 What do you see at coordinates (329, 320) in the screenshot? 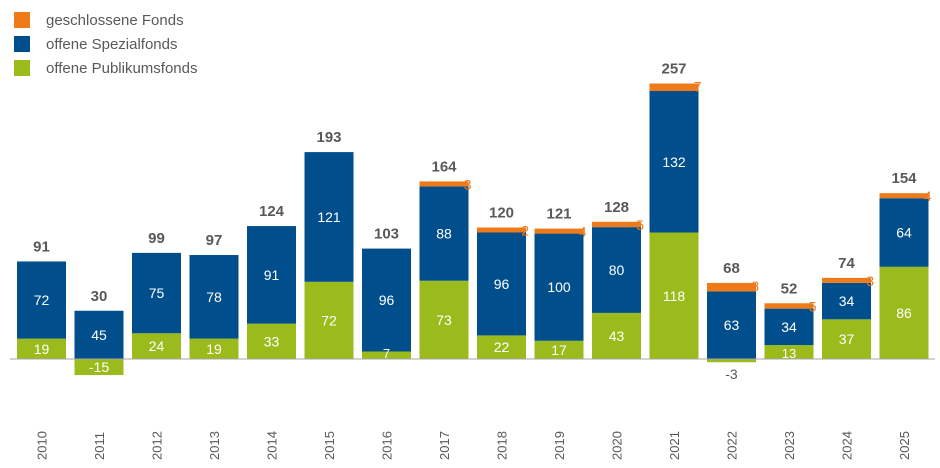
I see `label-publikum-2015: 72` at bounding box center [329, 320].